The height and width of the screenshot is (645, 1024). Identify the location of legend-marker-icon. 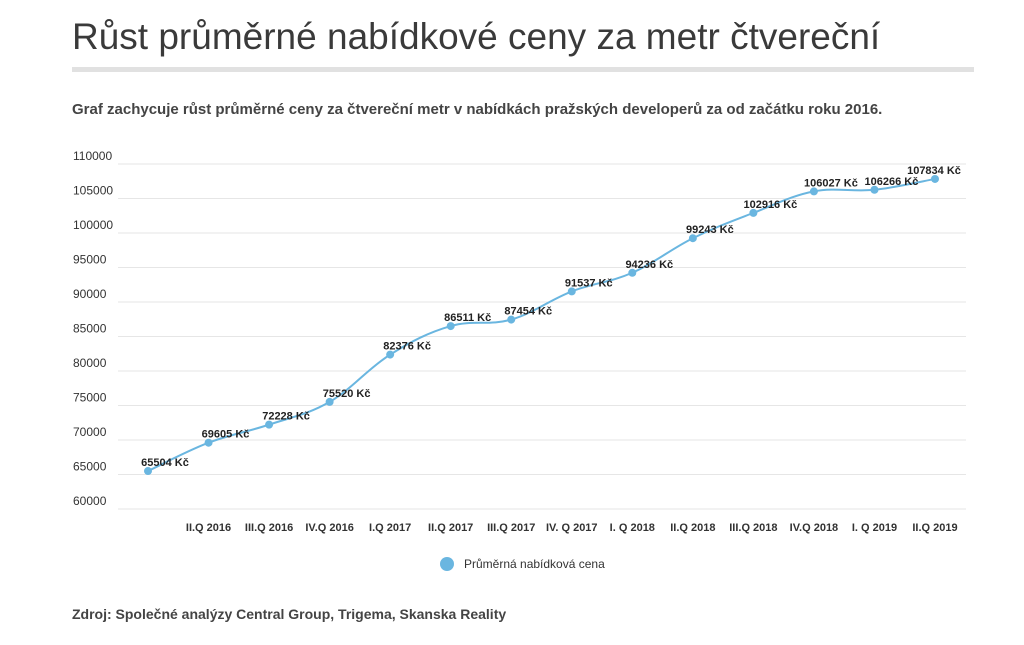
(447, 564).